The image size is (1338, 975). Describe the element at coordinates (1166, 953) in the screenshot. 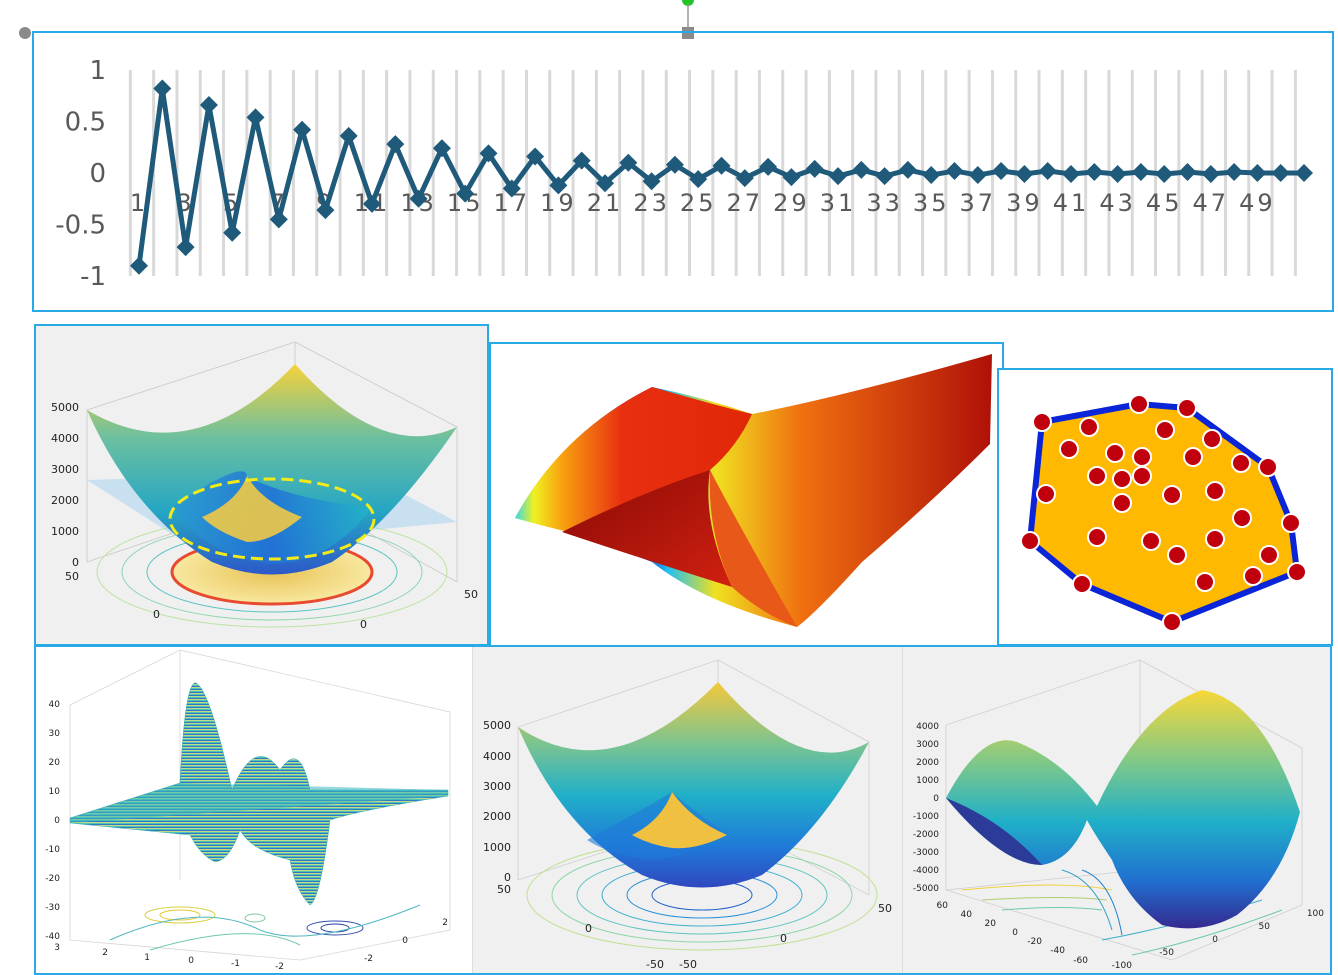

I see `x-tick: -50` at that location.